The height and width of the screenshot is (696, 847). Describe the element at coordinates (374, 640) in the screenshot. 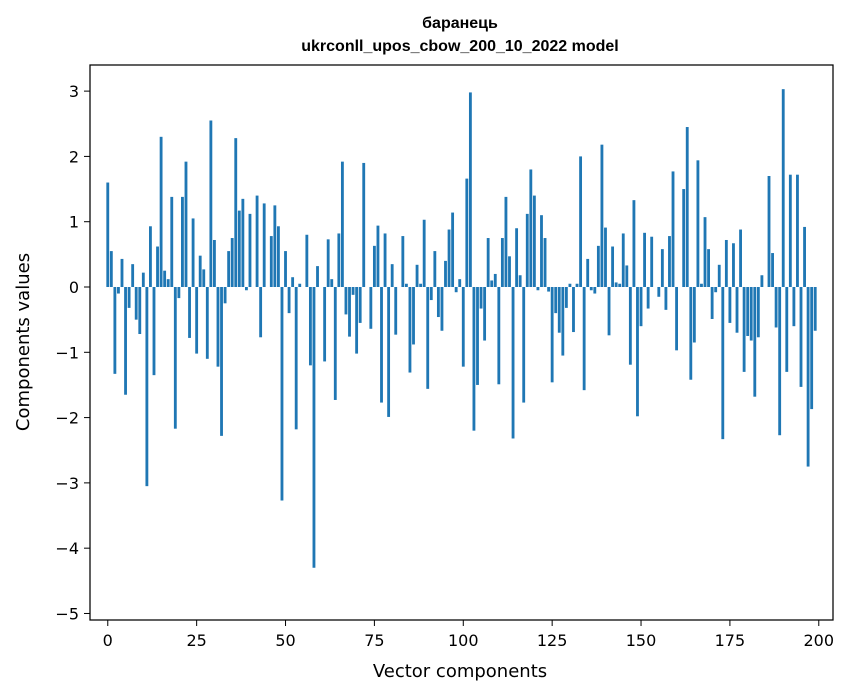

I see `x-tick-label: 75` at that location.